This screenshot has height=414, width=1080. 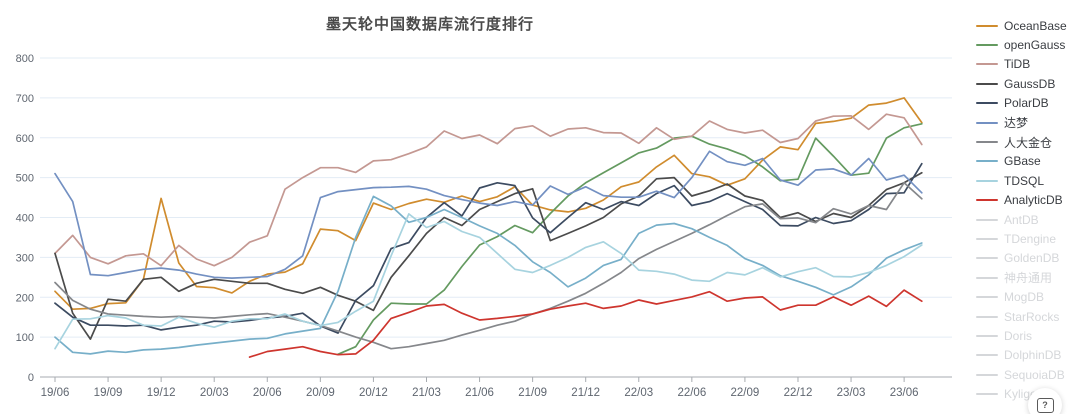 I want to click on help-button: ?, so click(x=1045, y=401).